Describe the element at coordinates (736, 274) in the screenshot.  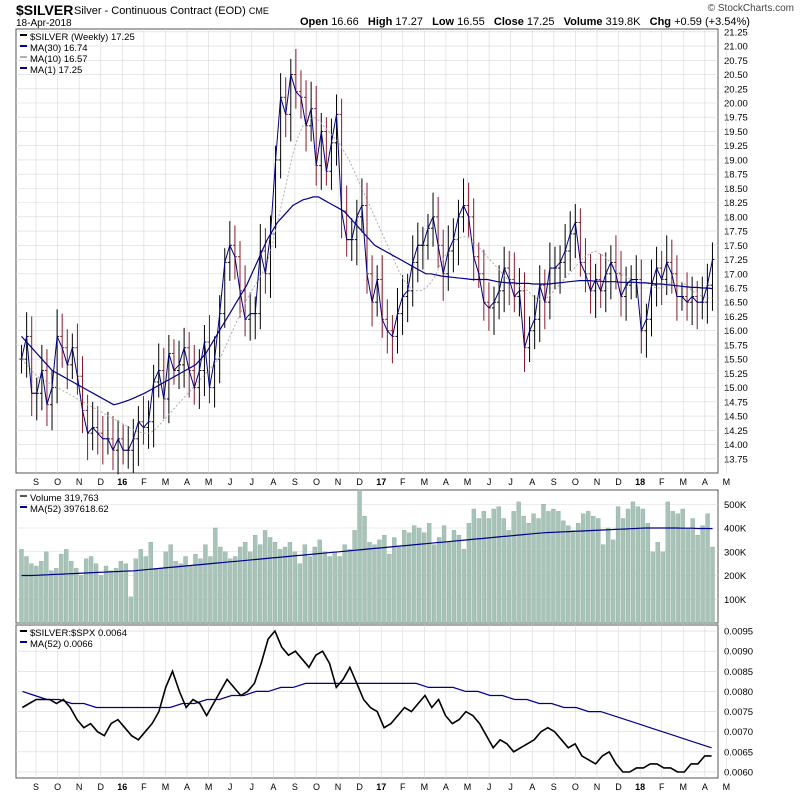
I see `price-y-tick: 17.00` at that location.